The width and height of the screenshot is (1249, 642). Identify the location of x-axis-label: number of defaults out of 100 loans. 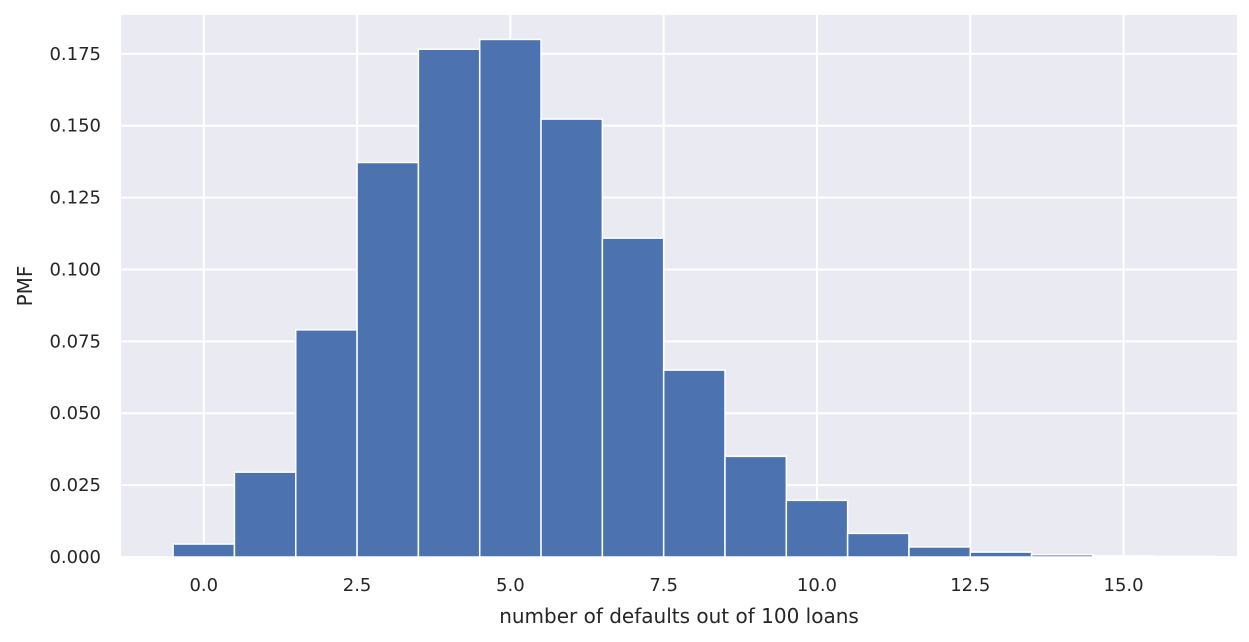
(679, 616).